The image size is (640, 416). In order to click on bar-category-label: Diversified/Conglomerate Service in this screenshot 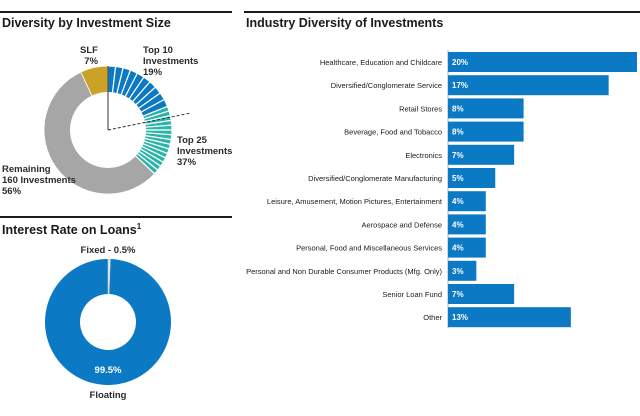, I will do `click(386, 85)`.